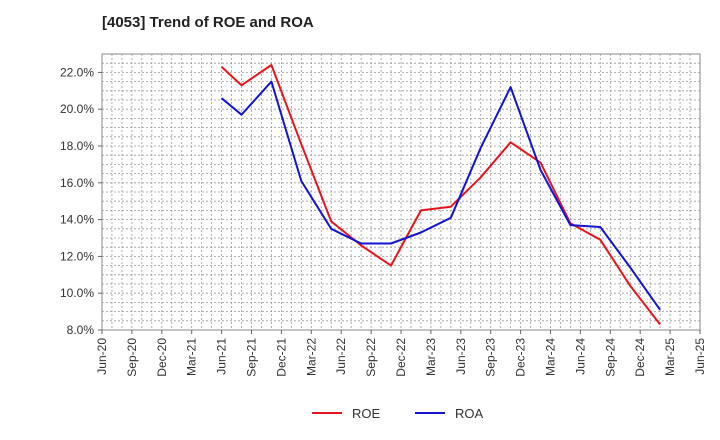  What do you see at coordinates (469, 413) in the screenshot?
I see `legend-label-roa: ROA` at bounding box center [469, 413].